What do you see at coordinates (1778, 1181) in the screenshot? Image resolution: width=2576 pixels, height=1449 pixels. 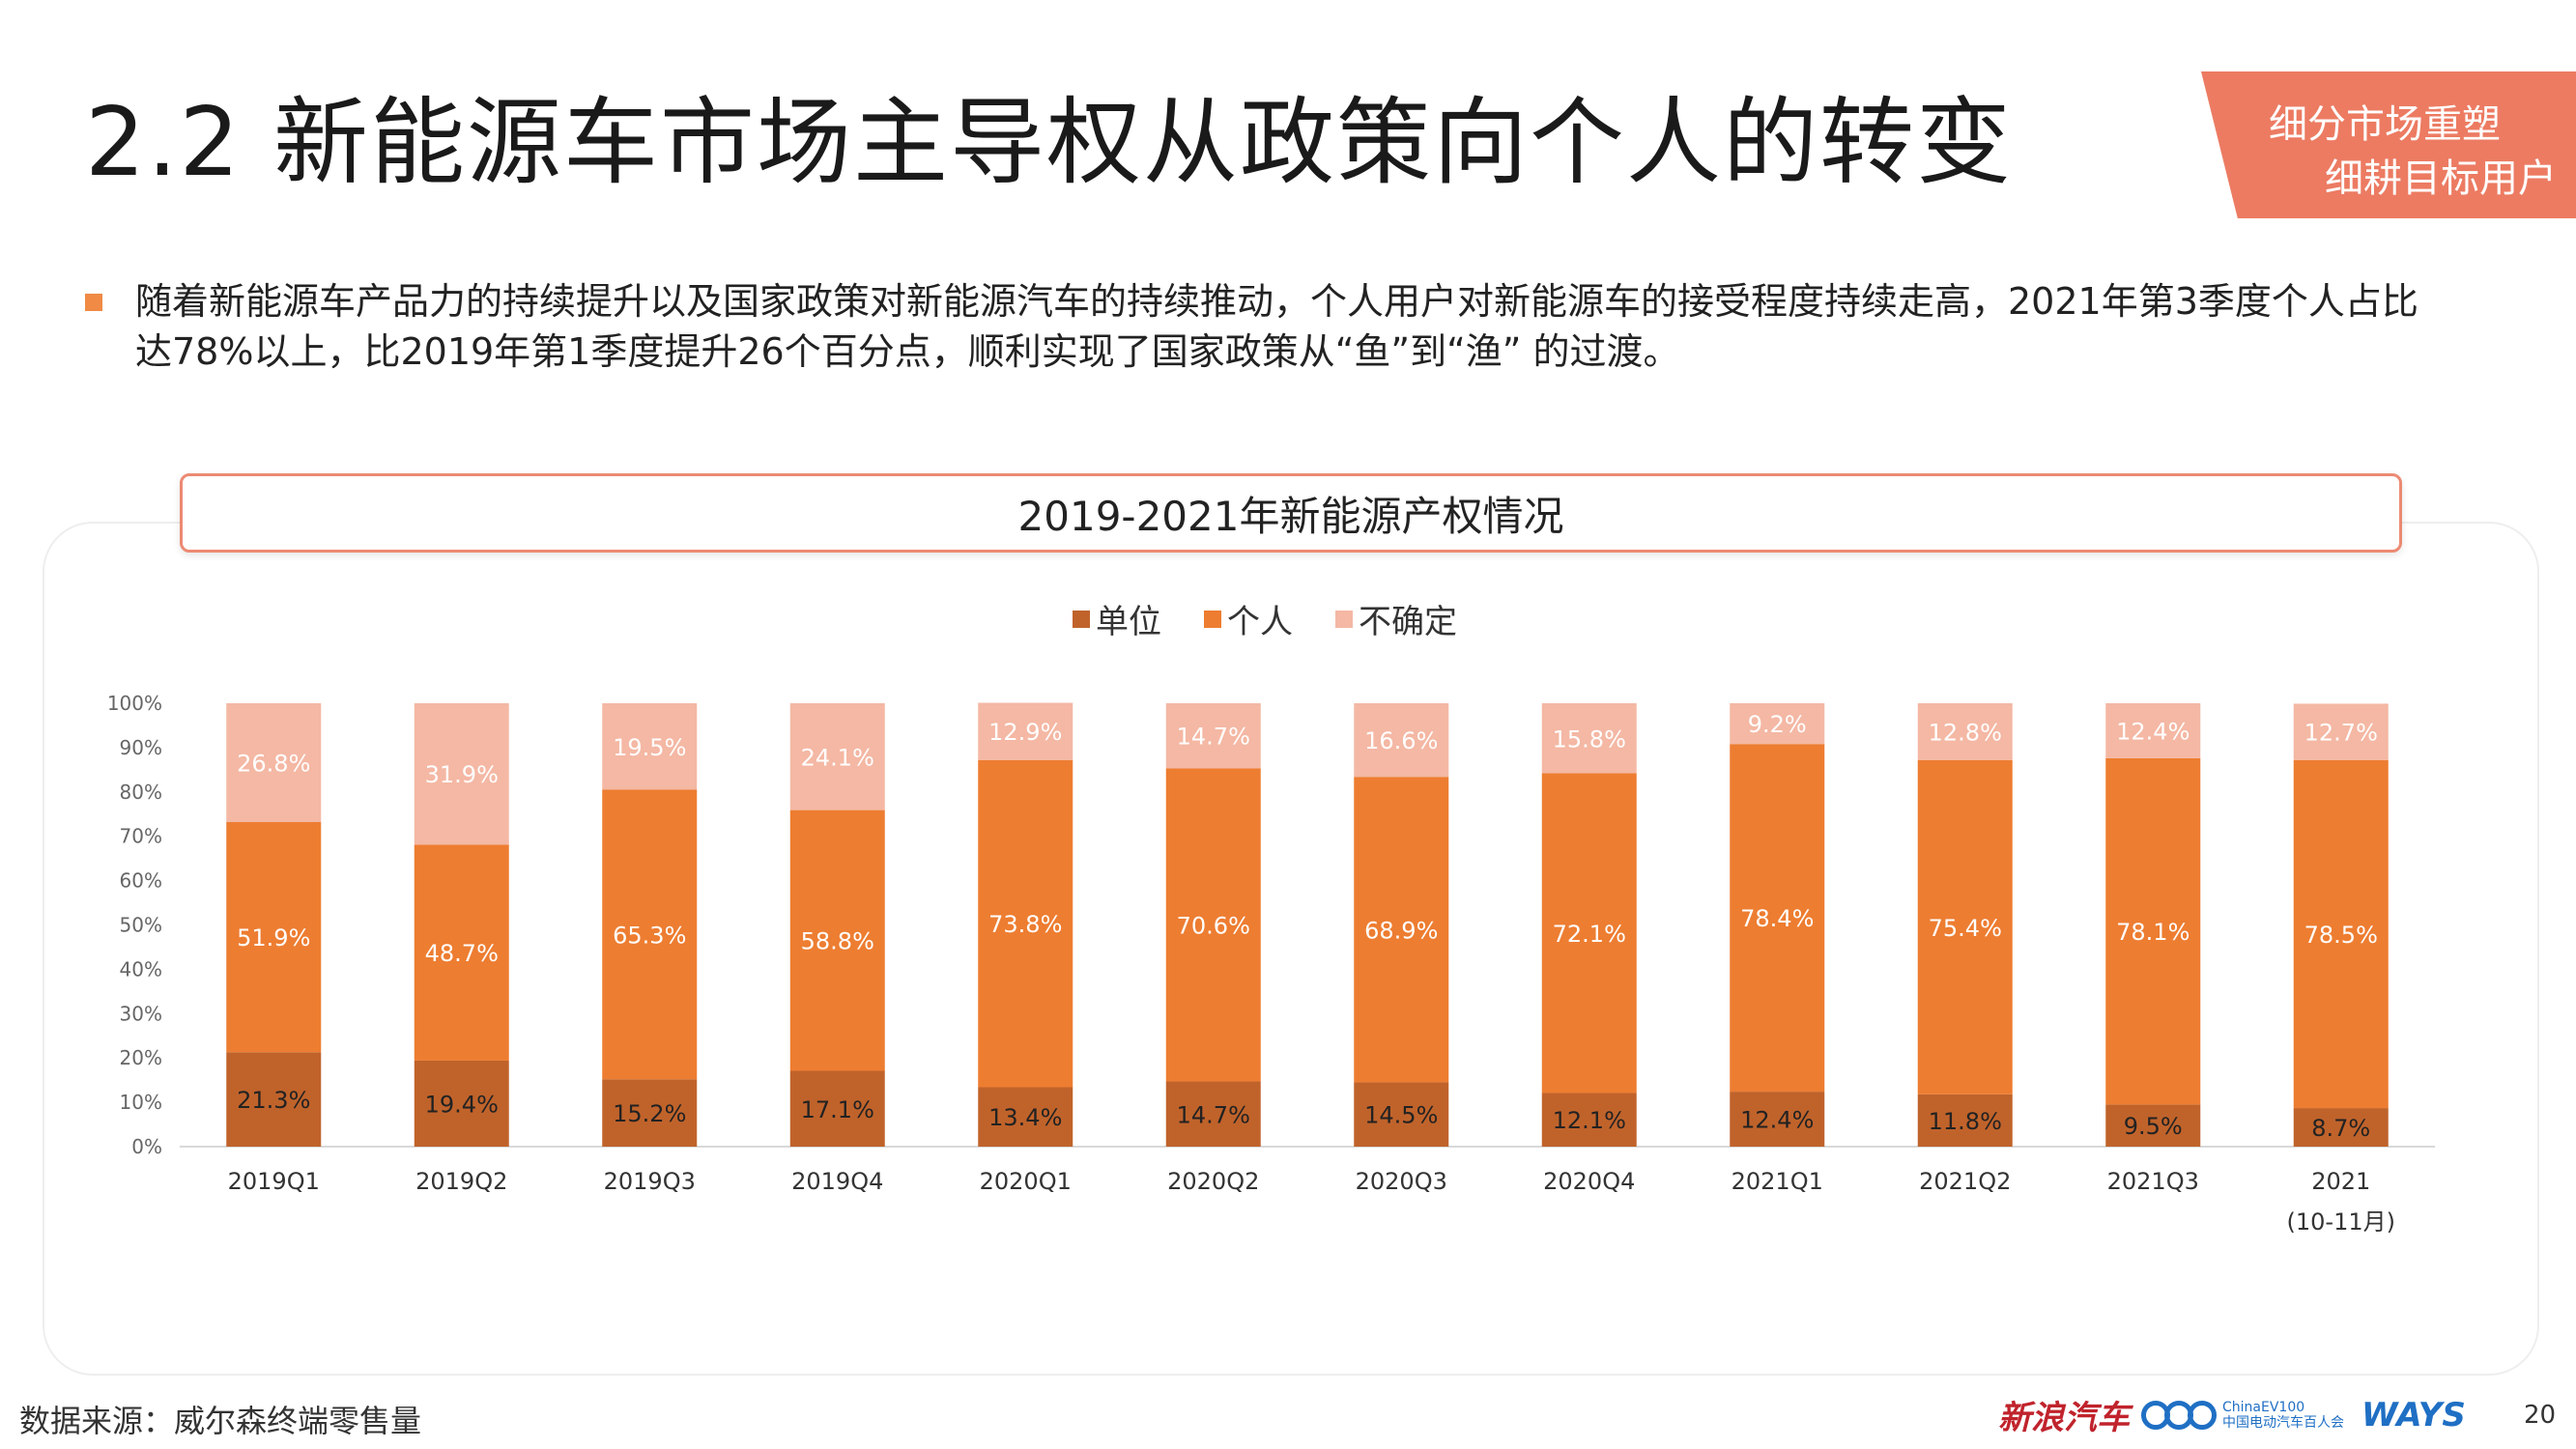 I see `x-tick-label: 2021Q1` at bounding box center [1778, 1181].